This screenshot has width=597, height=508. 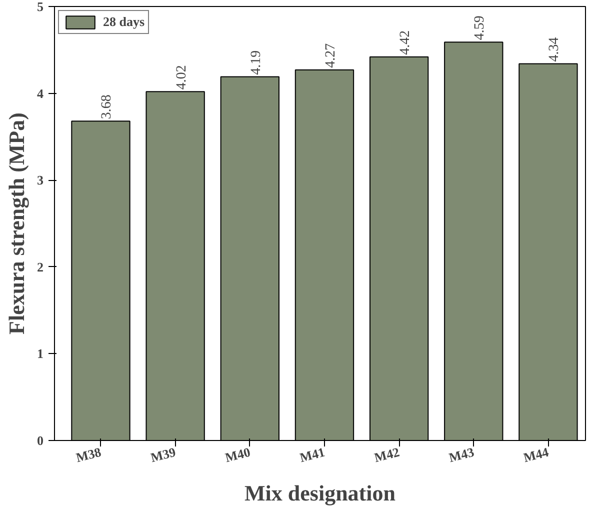 What do you see at coordinates (182, 77) in the screenshot?
I see `data-label: 4.02` at bounding box center [182, 77].